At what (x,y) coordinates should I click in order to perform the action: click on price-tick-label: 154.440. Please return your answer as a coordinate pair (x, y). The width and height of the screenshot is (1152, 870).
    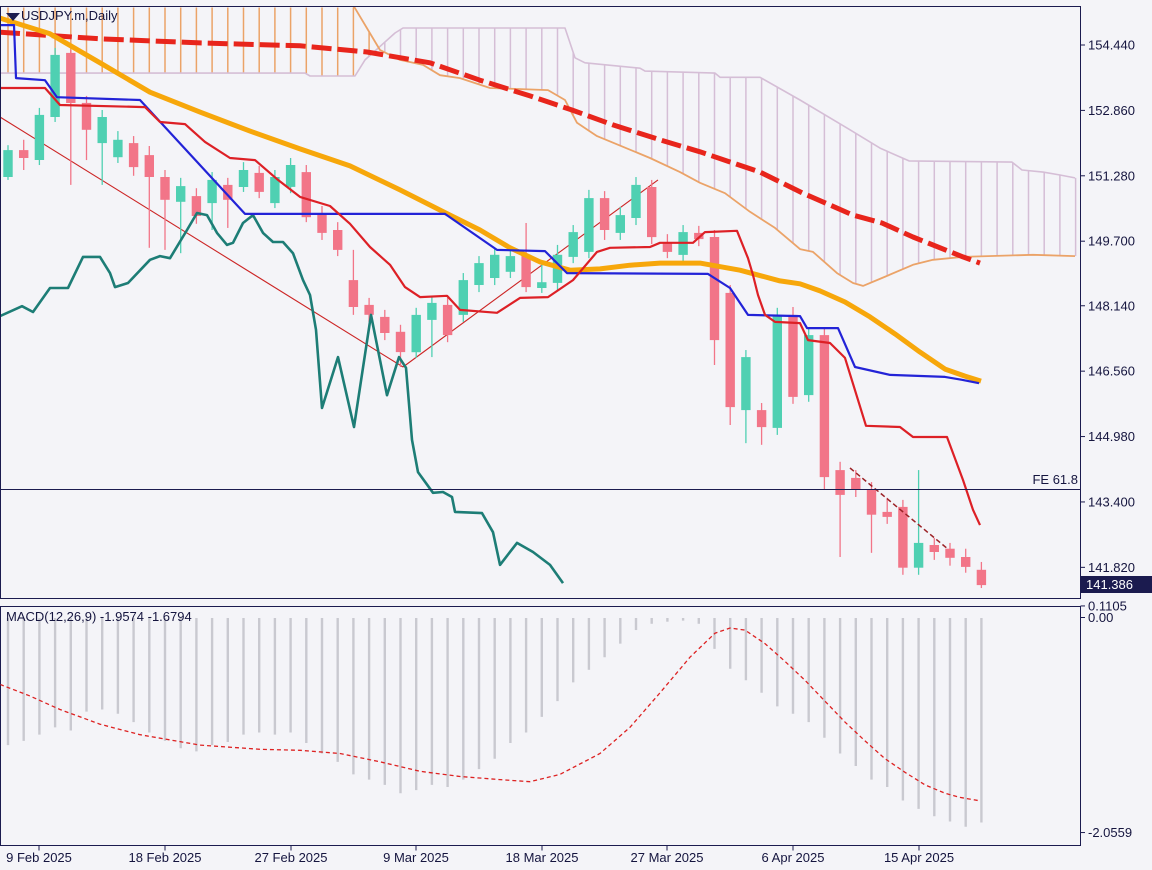
    Looking at the image, I should click on (1111, 45).